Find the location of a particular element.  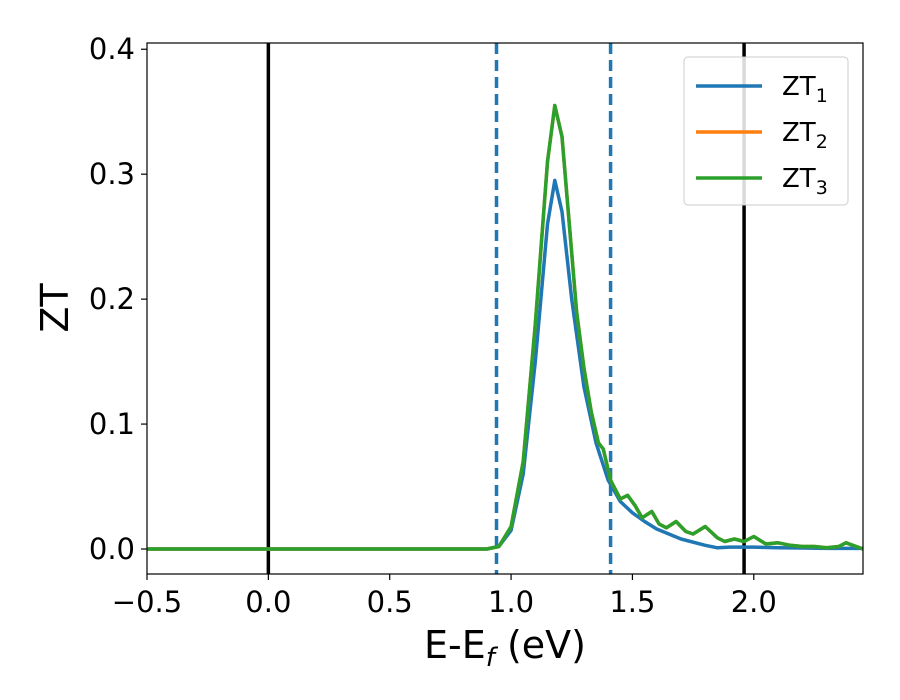

x-axis-ticks: −0.5 0.0 0.5 1.0 1.5 2.0 is located at coordinates (444, 596).